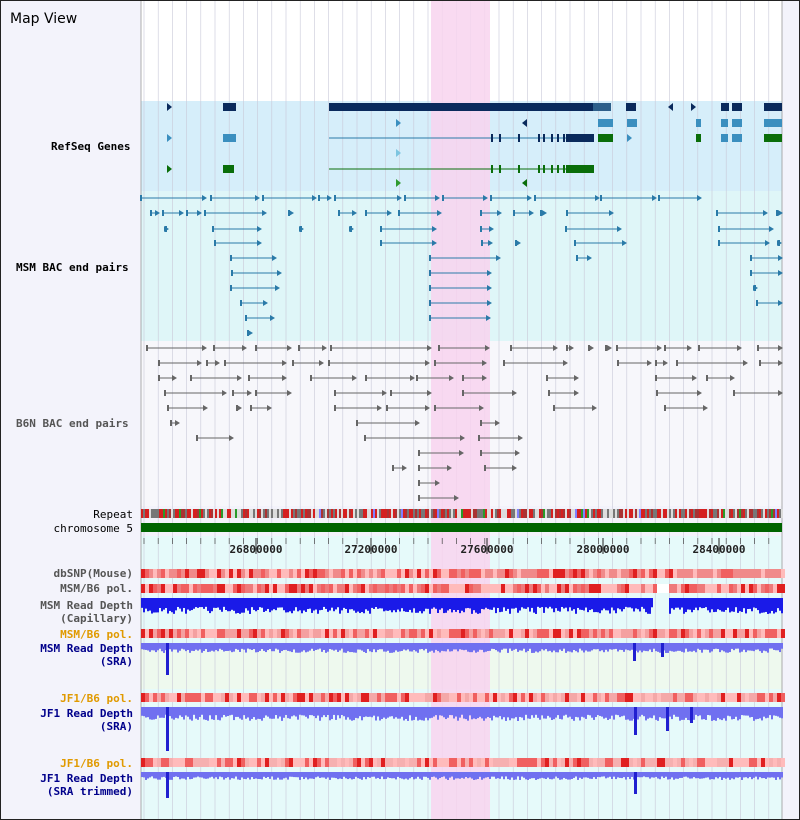  What do you see at coordinates (524, 183) in the screenshot?
I see `gene-arrow` at bounding box center [524, 183].